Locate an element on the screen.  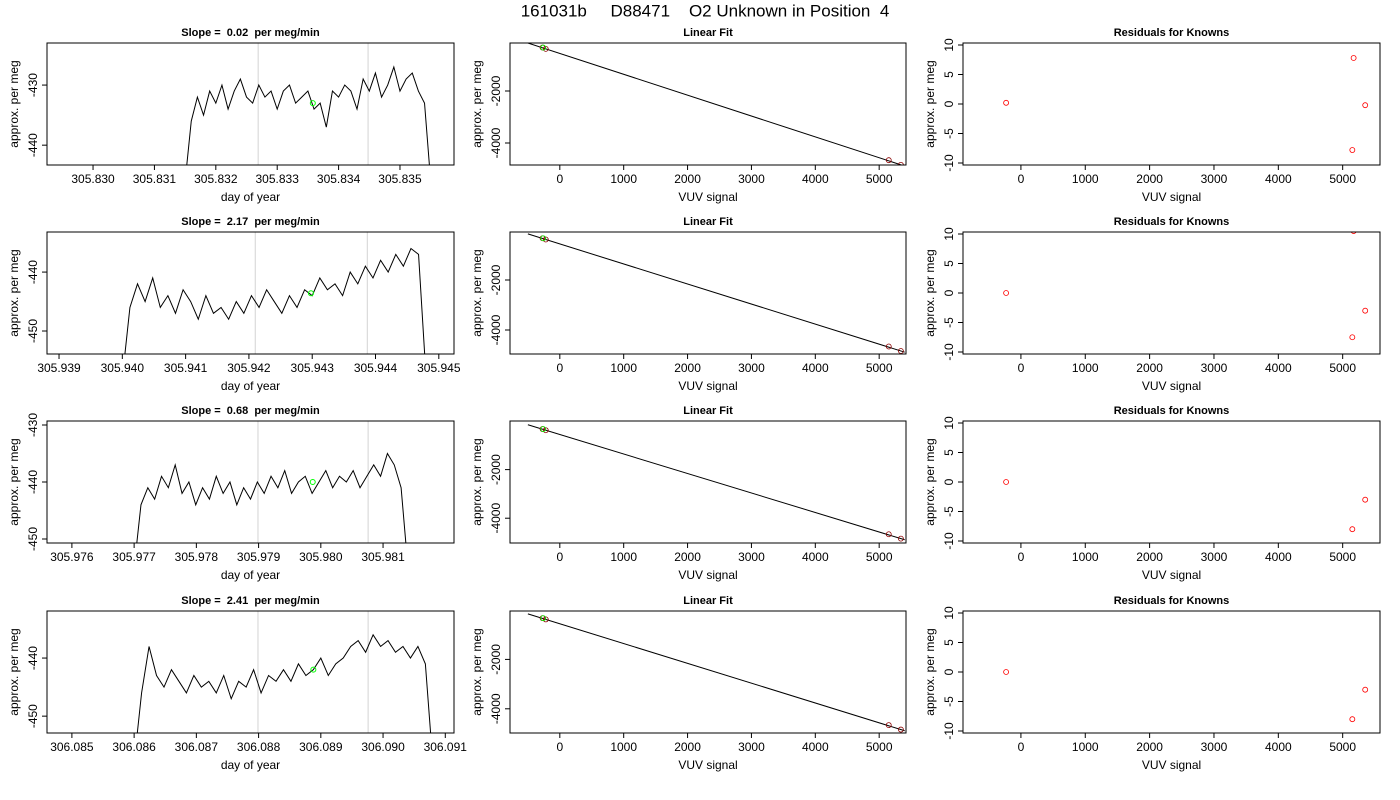
x-tick-label: 305.835 is located at coordinates (400, 179).